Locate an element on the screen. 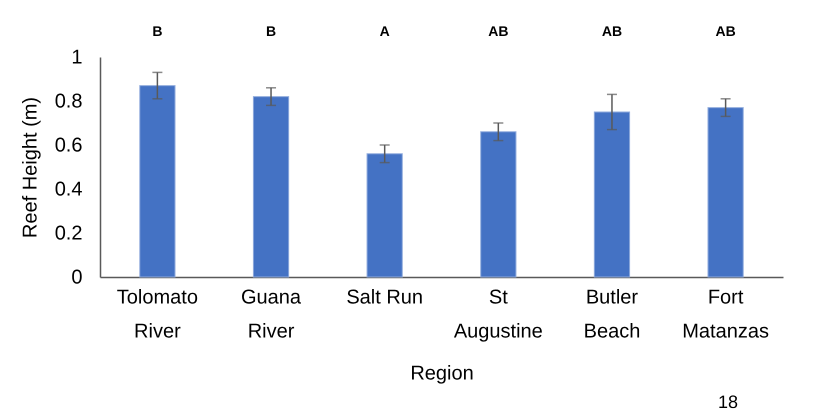 This screenshot has width=817, height=413. y-tick-label: 0.8 is located at coordinates (68, 101).